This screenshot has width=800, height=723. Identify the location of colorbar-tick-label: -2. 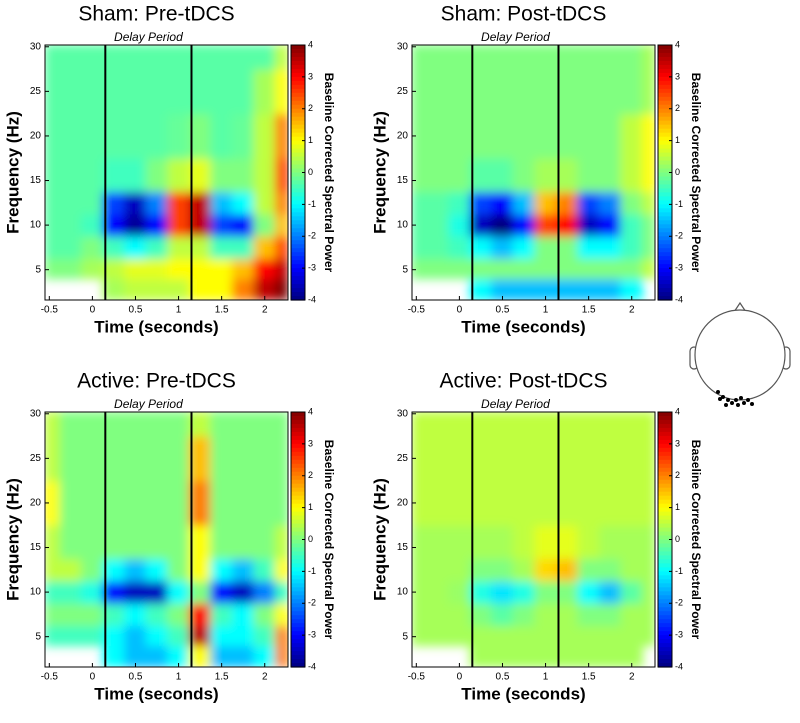
(679, 603).